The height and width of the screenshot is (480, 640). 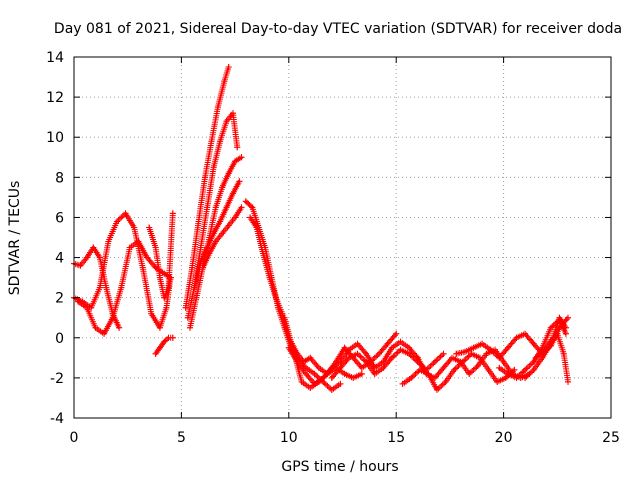 What do you see at coordinates (59, 178) in the screenshot?
I see `y-tick-label: 8` at bounding box center [59, 178].